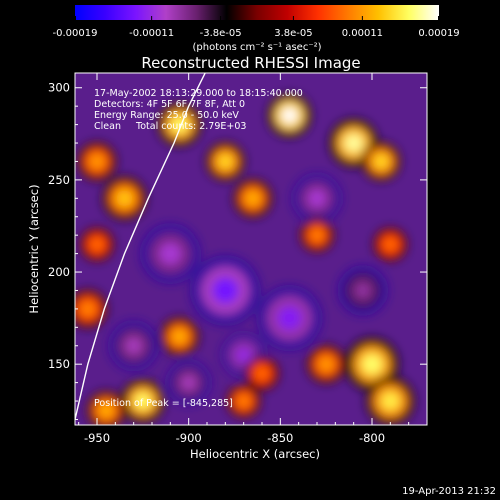 The height and width of the screenshot is (500, 500). I want to click on y-axis-label: Heliocentric Y (arcsec), so click(34, 248).